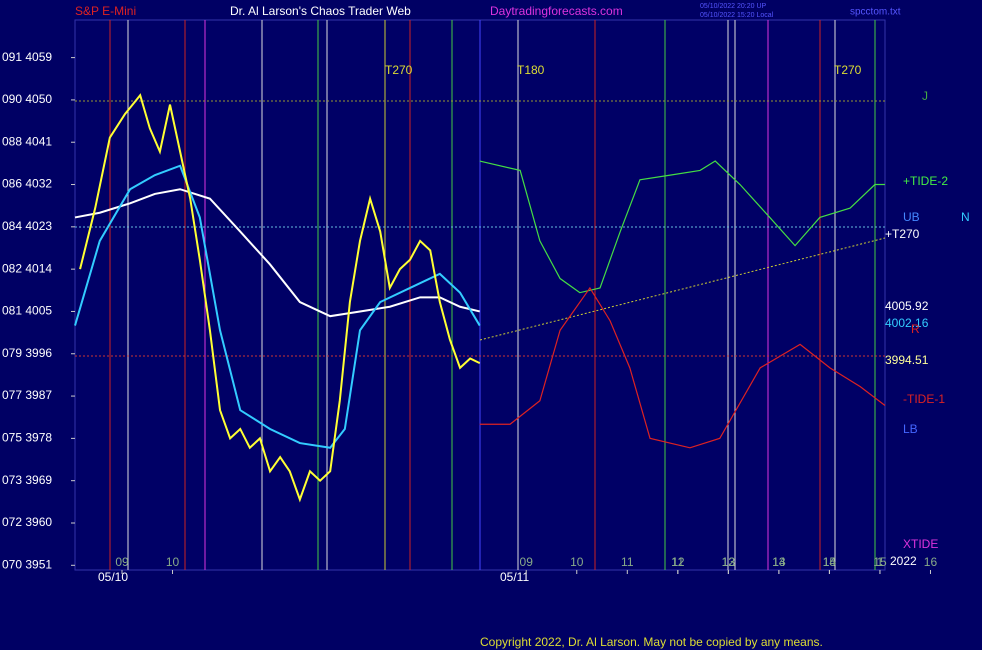 This screenshot has width=982, height=650. What do you see at coordinates (27, 99) in the screenshot?
I see `y-tick-label: 090 4050` at bounding box center [27, 99].